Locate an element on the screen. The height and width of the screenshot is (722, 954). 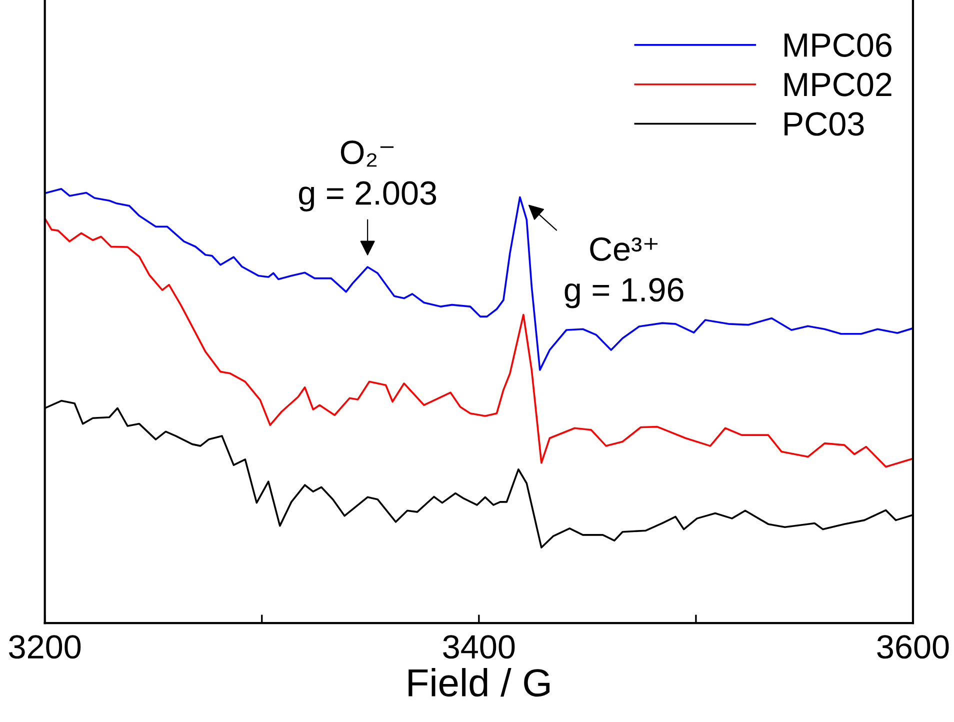
x-tick-label: 3200 is located at coordinates (45, 647).